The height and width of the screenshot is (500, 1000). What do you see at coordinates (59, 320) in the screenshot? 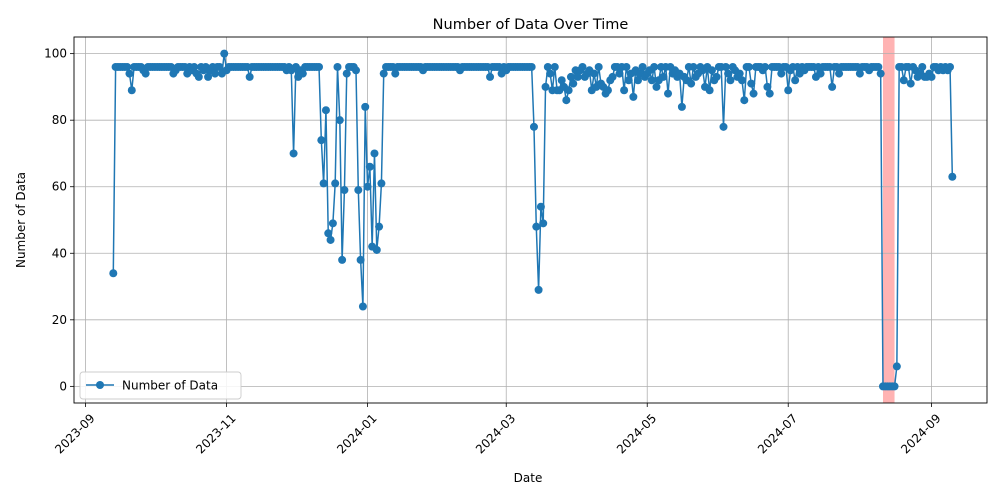
I see `y-tick-label: 20` at bounding box center [59, 320].